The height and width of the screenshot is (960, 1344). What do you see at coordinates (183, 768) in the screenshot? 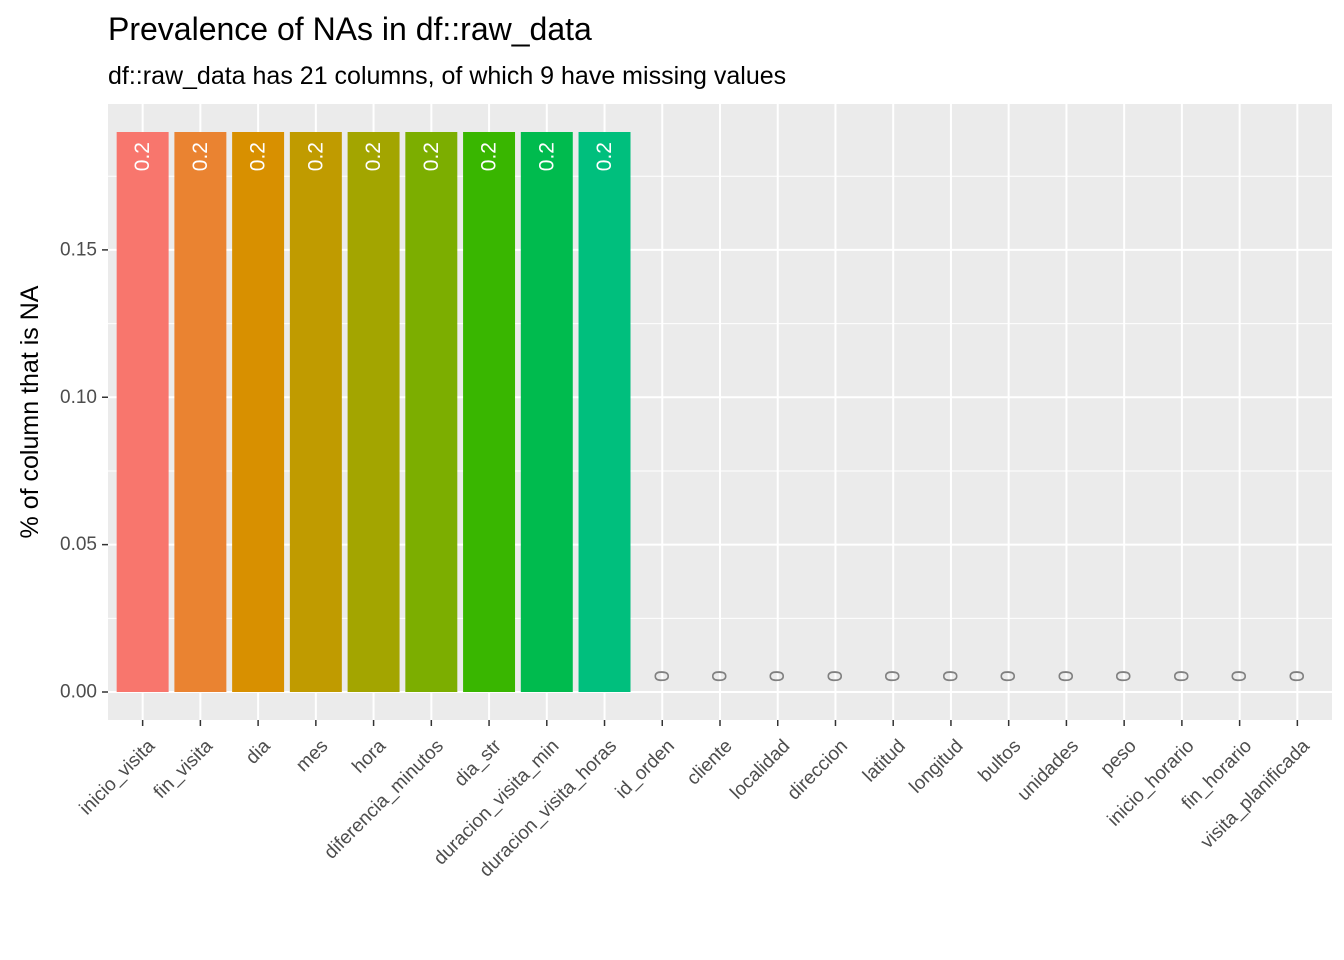
I see `x-tick-label: fin_visita` at bounding box center [183, 768].